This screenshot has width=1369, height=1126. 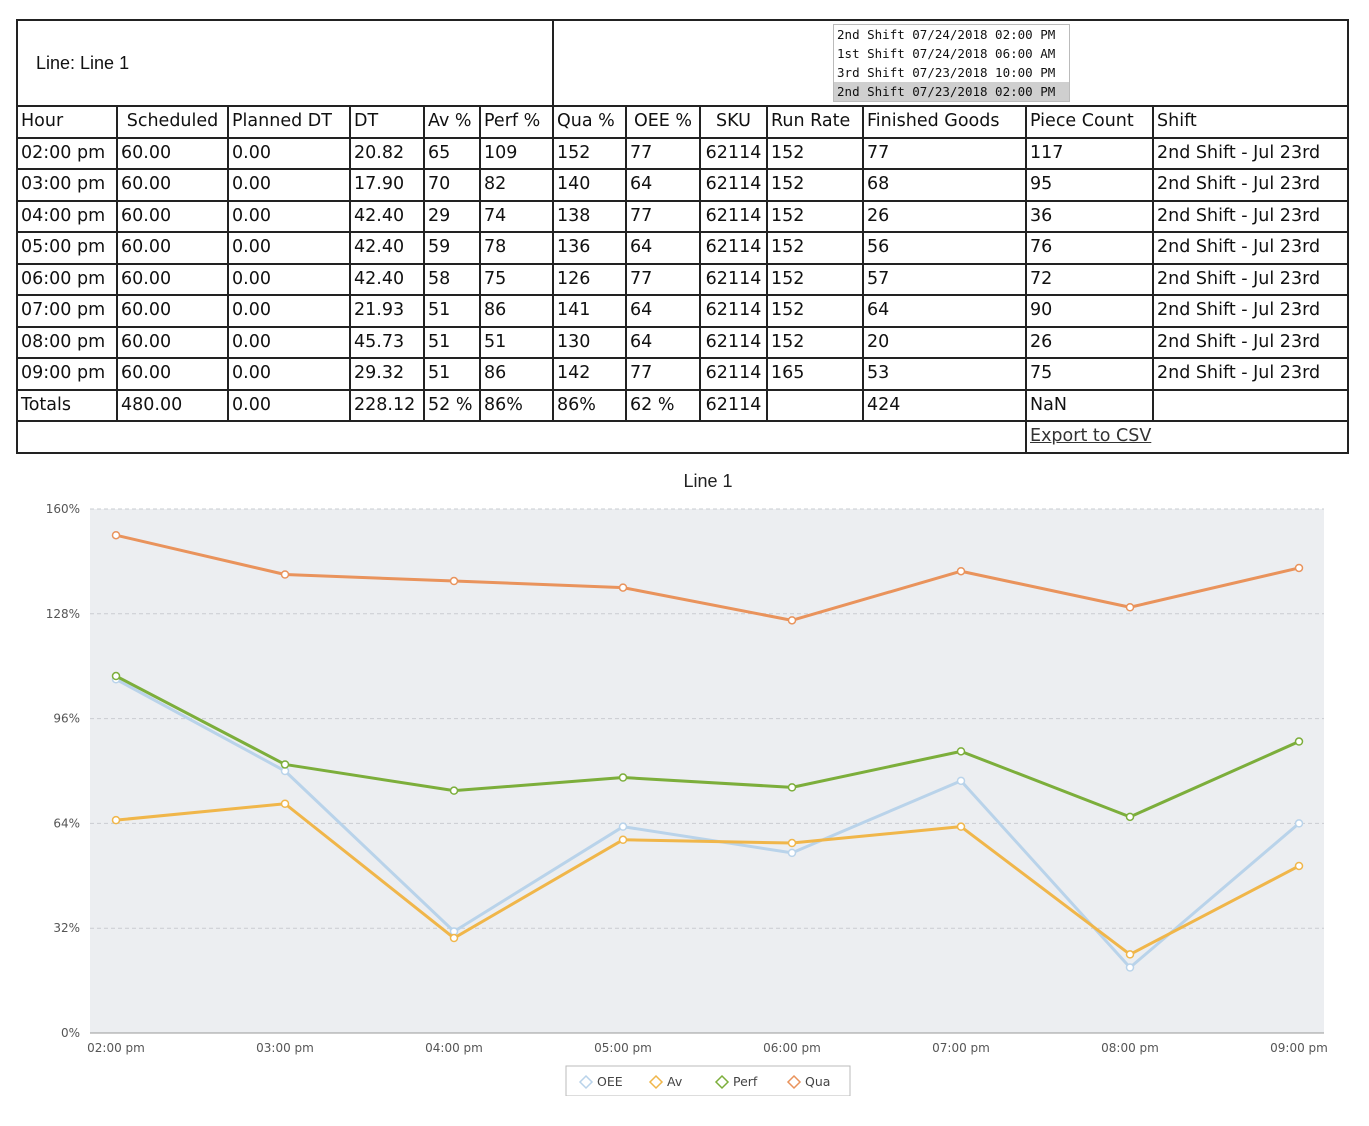 What do you see at coordinates (946, 34) in the screenshot?
I see `shift-option: 2nd Shift 07/24/2018 02:00 PM` at bounding box center [946, 34].